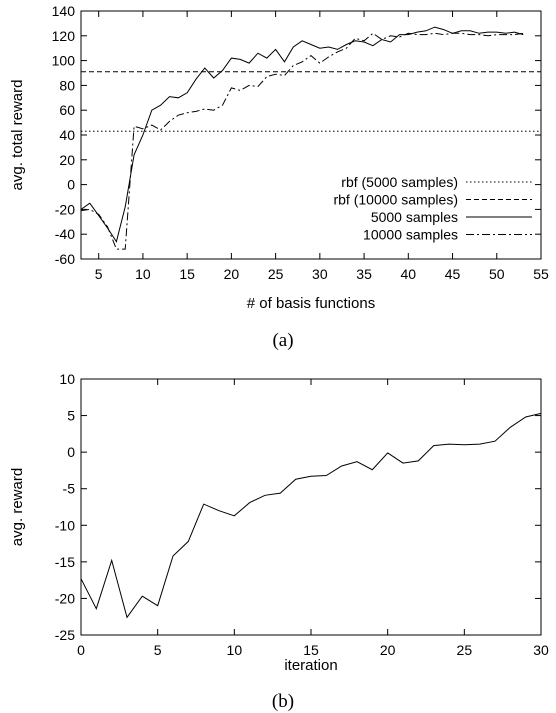 This screenshot has height=713, width=556. I want to click on y-tick-label: -25, so click(65, 635).